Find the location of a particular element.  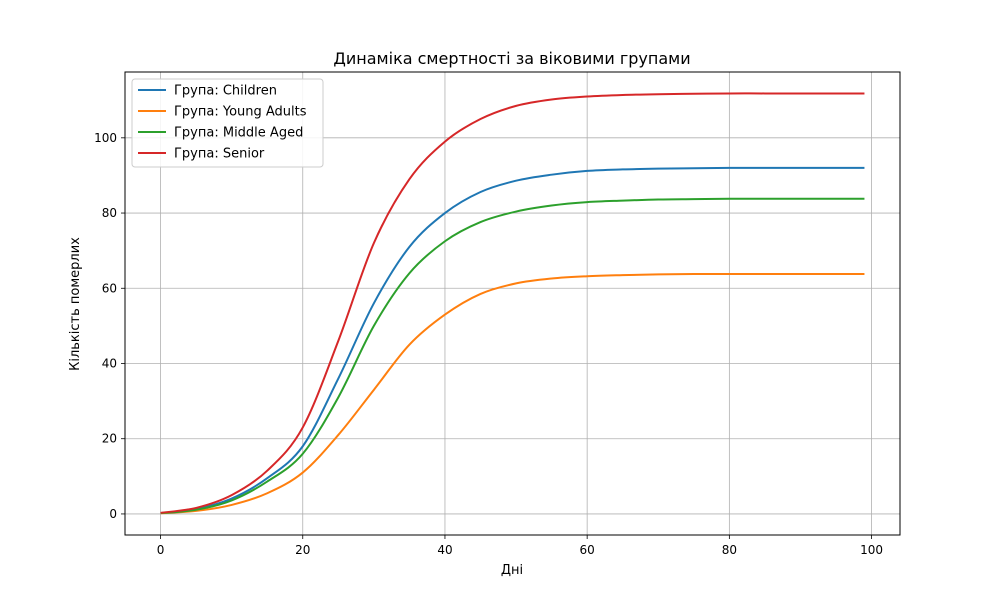

legend-box is located at coordinates (227, 123).